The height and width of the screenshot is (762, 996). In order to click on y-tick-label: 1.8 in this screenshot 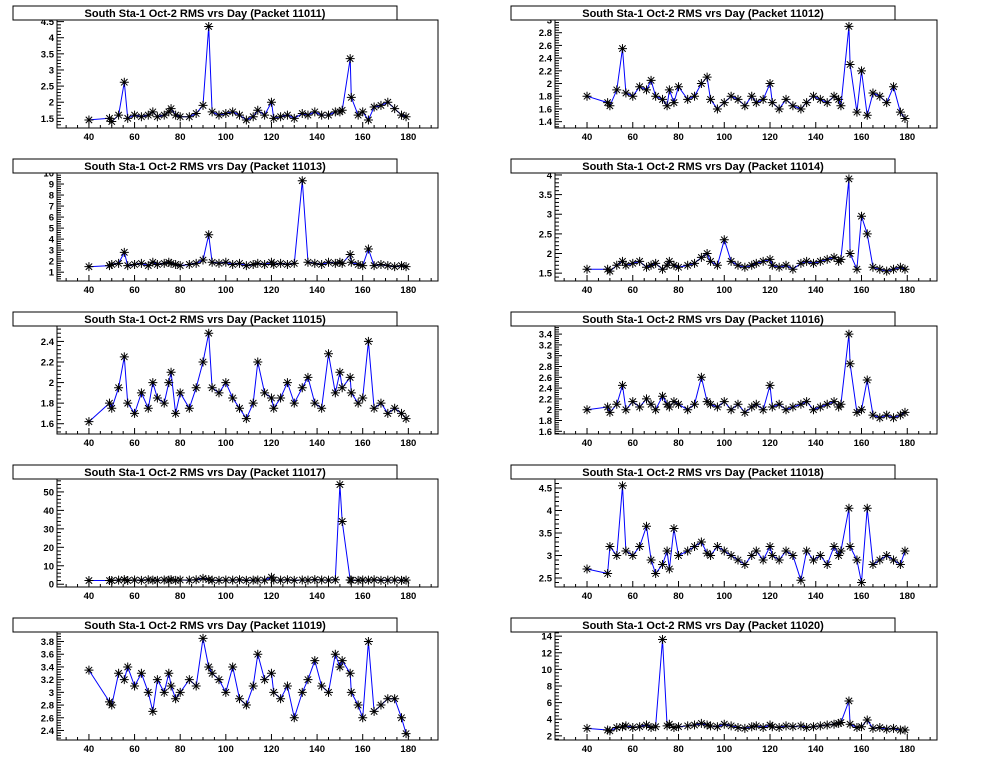, I will do `click(545, 97)`.